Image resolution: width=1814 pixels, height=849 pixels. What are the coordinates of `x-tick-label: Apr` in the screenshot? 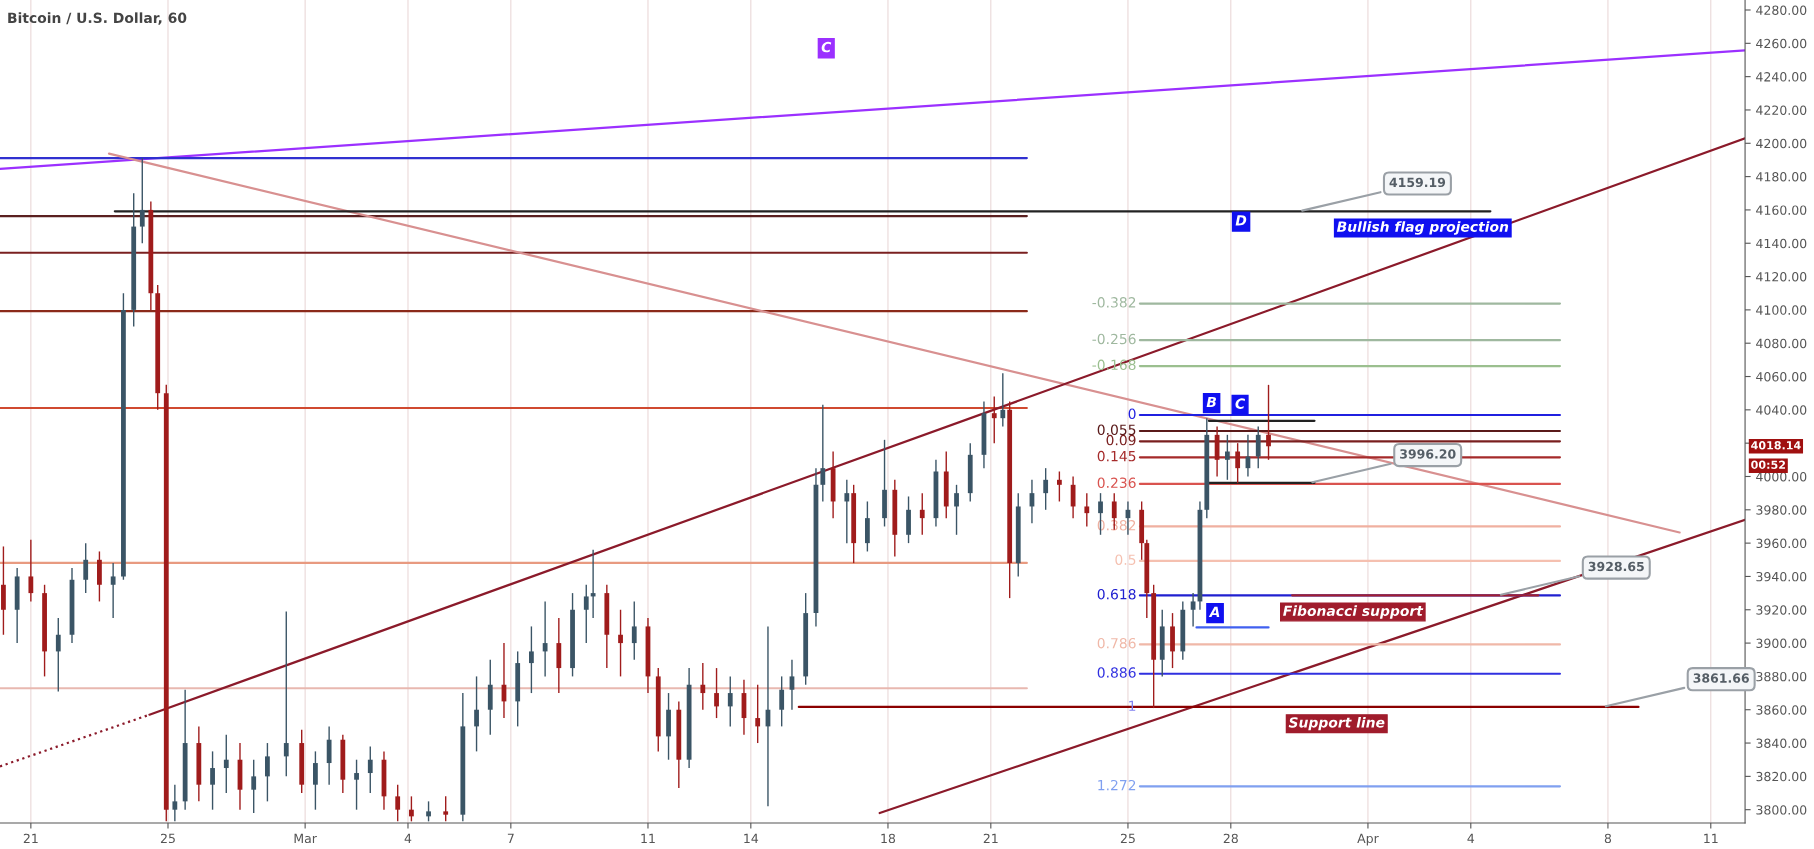 It's located at (1368, 839).